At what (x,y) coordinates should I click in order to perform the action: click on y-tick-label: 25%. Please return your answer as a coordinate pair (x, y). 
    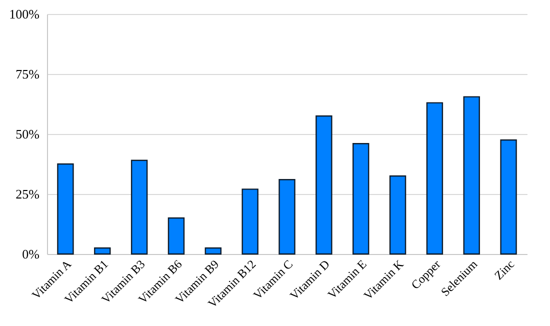
    Looking at the image, I should click on (28, 194).